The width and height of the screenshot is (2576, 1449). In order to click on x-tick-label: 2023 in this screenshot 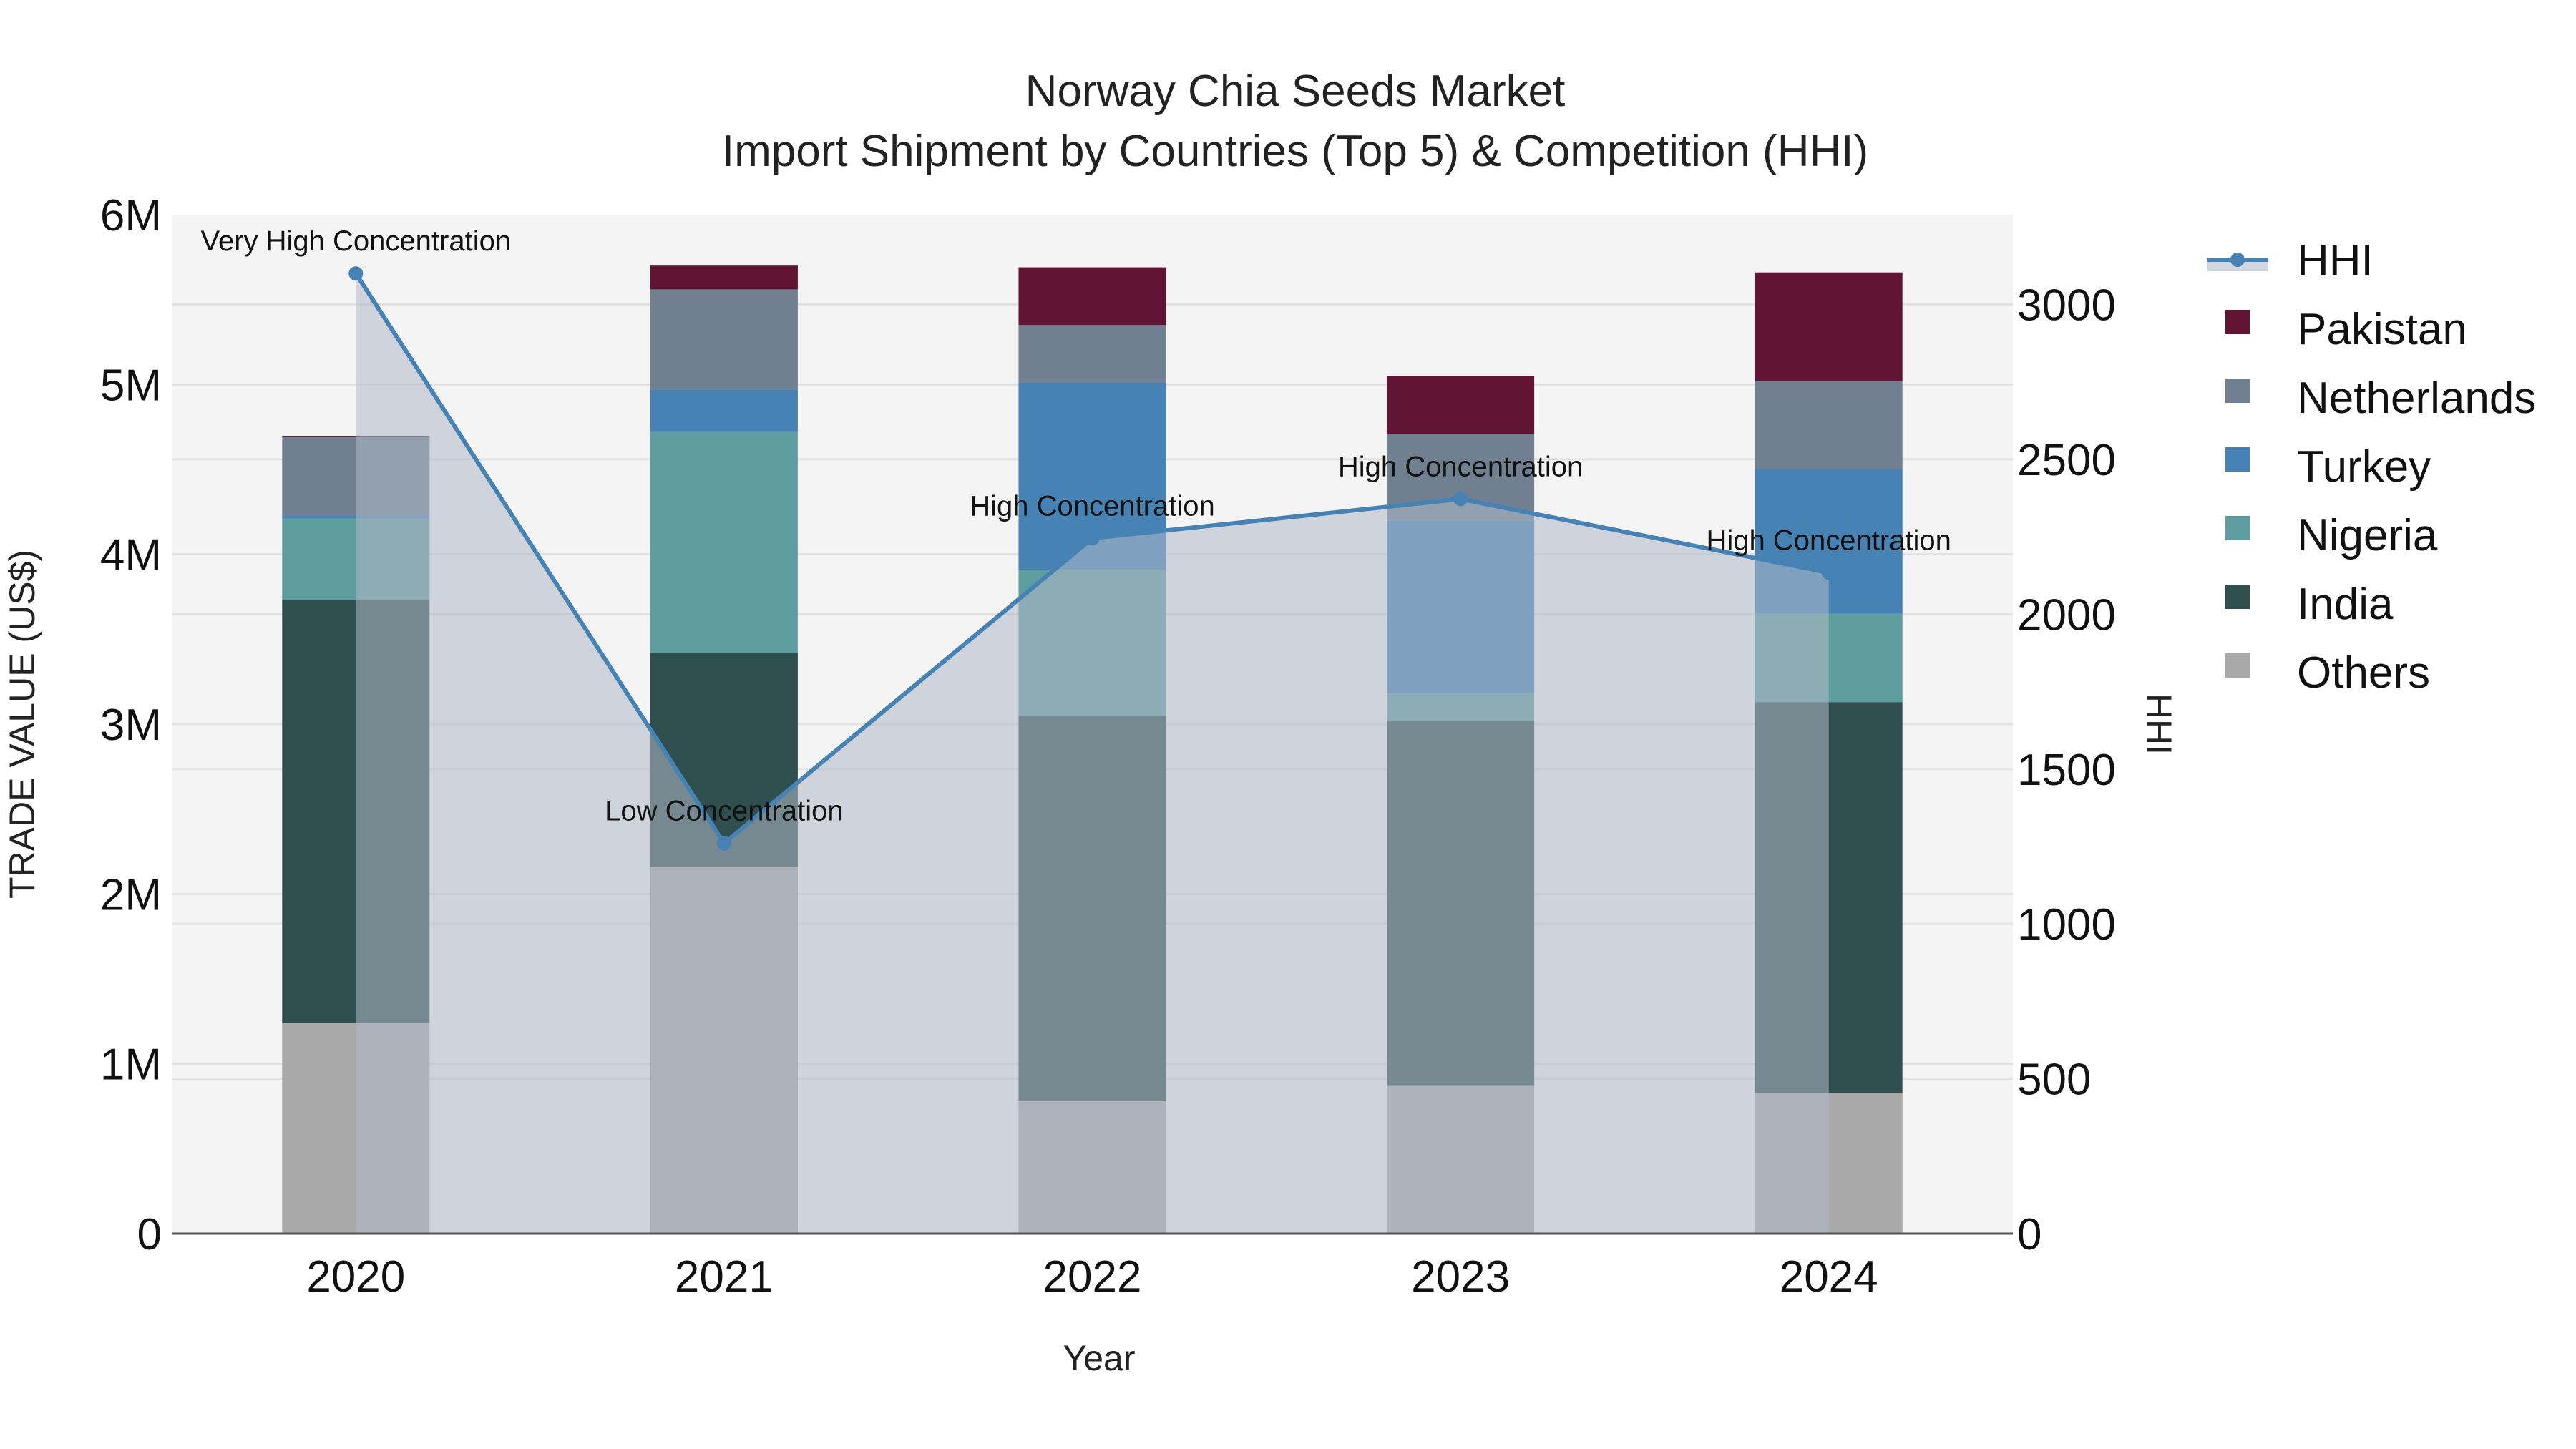, I will do `click(1460, 1277)`.